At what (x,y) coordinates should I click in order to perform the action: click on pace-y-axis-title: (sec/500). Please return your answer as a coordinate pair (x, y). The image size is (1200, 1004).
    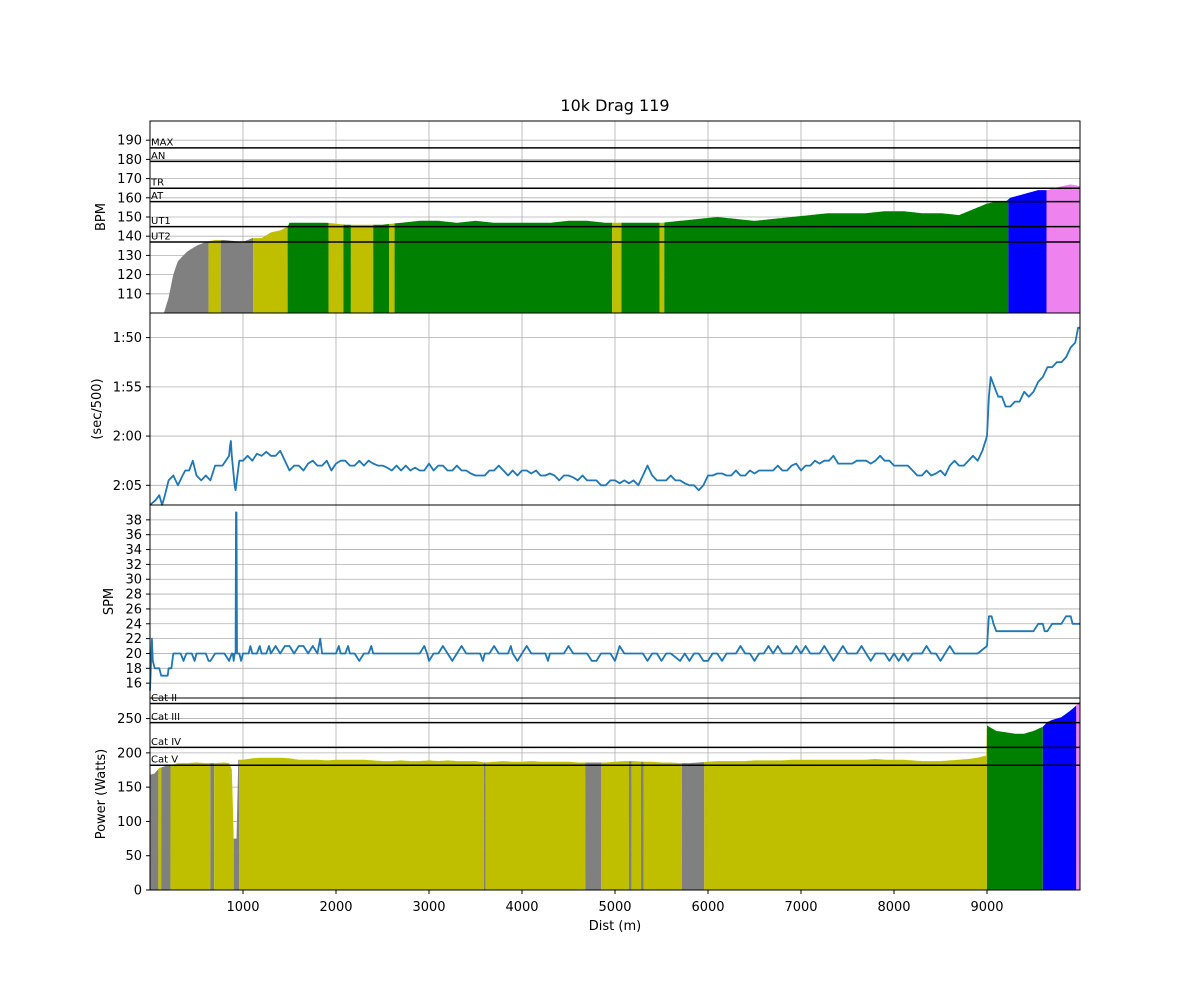
    Looking at the image, I should click on (97, 408).